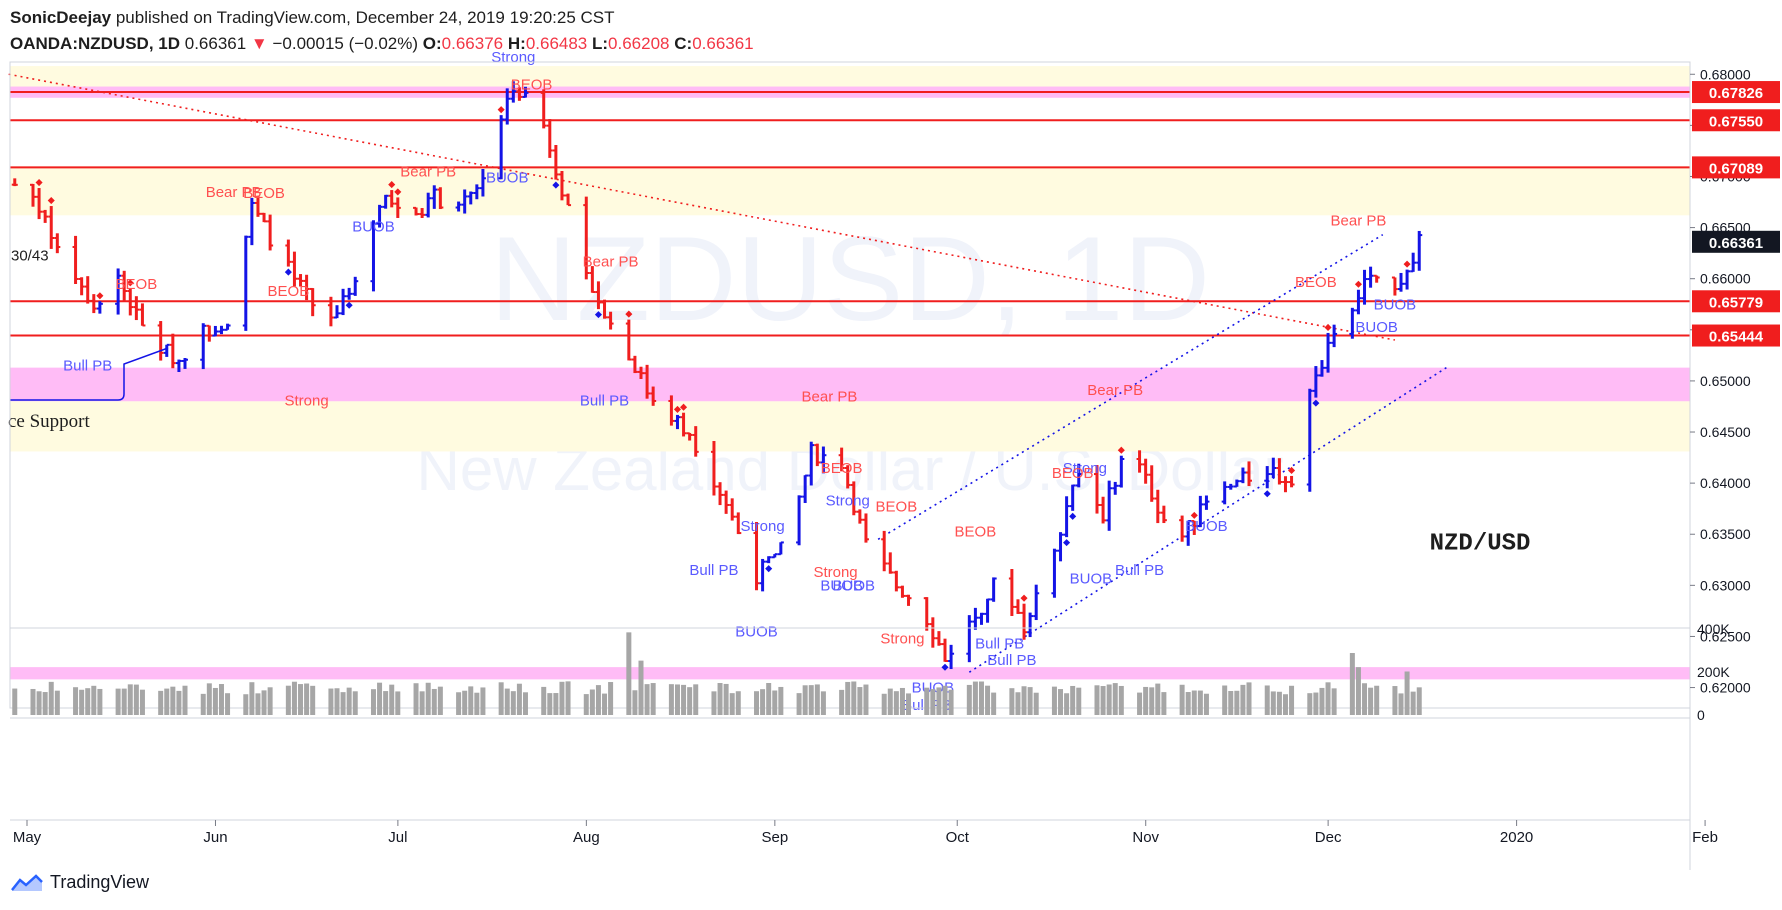 The width and height of the screenshot is (1782, 910). I want to click on low-value: 0.66208, so click(639, 43).